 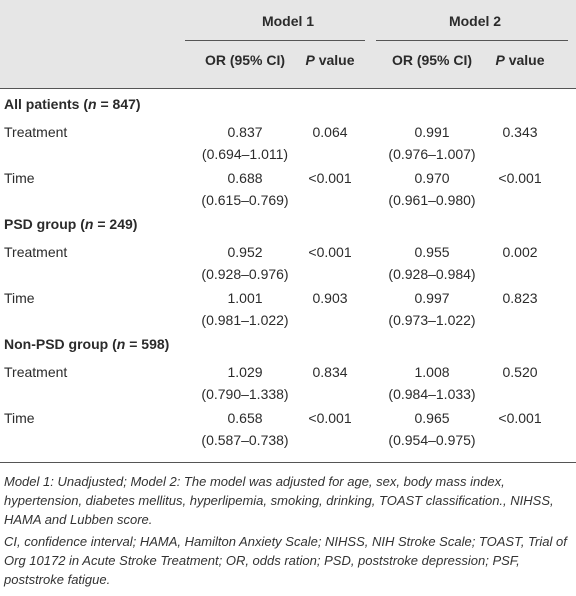 What do you see at coordinates (245, 200) in the screenshot?
I see `confidence-interval: (0.615–0.769)` at bounding box center [245, 200].